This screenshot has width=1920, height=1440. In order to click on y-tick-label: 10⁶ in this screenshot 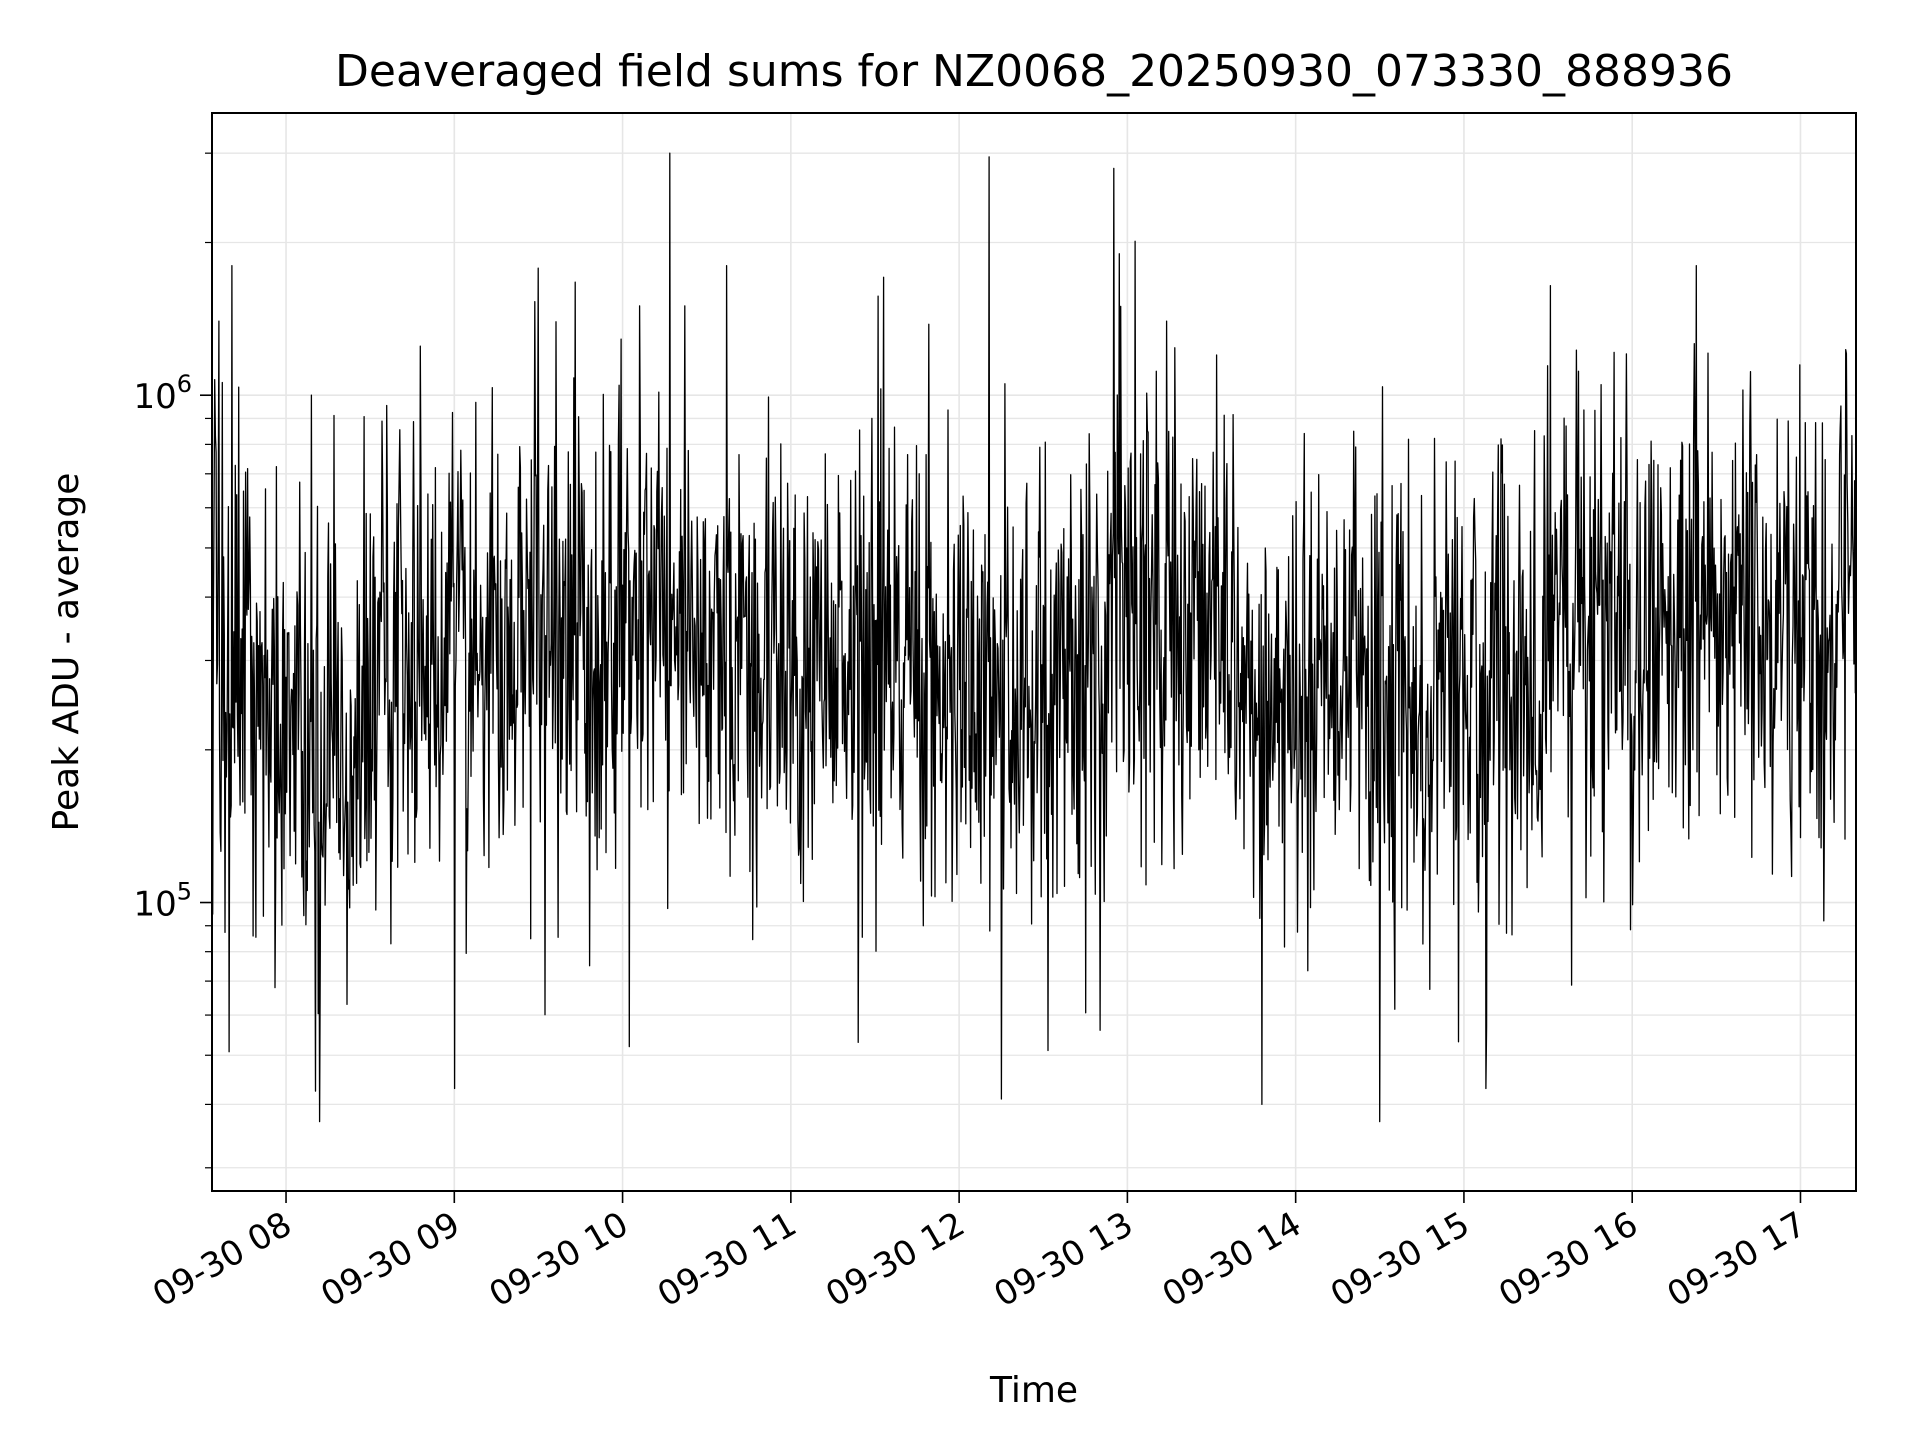, I will do `click(162, 393)`.